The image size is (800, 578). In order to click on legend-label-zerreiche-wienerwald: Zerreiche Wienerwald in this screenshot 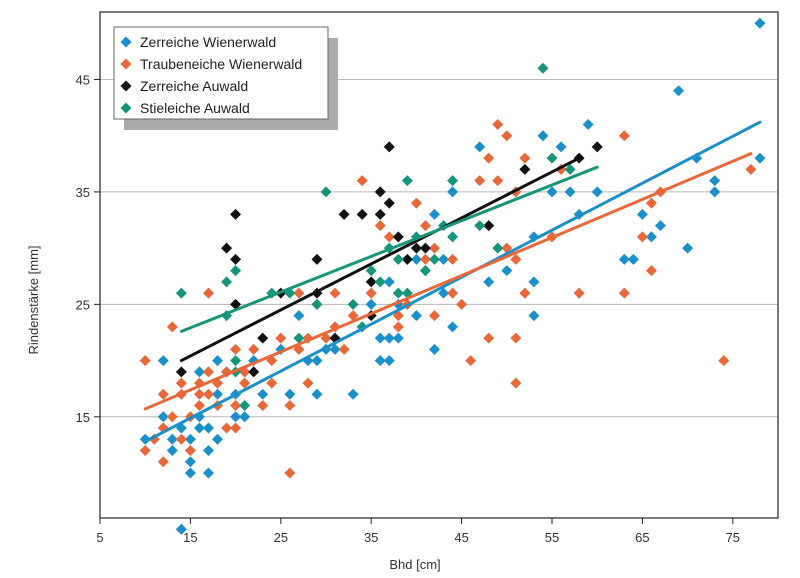, I will do `click(208, 42)`.